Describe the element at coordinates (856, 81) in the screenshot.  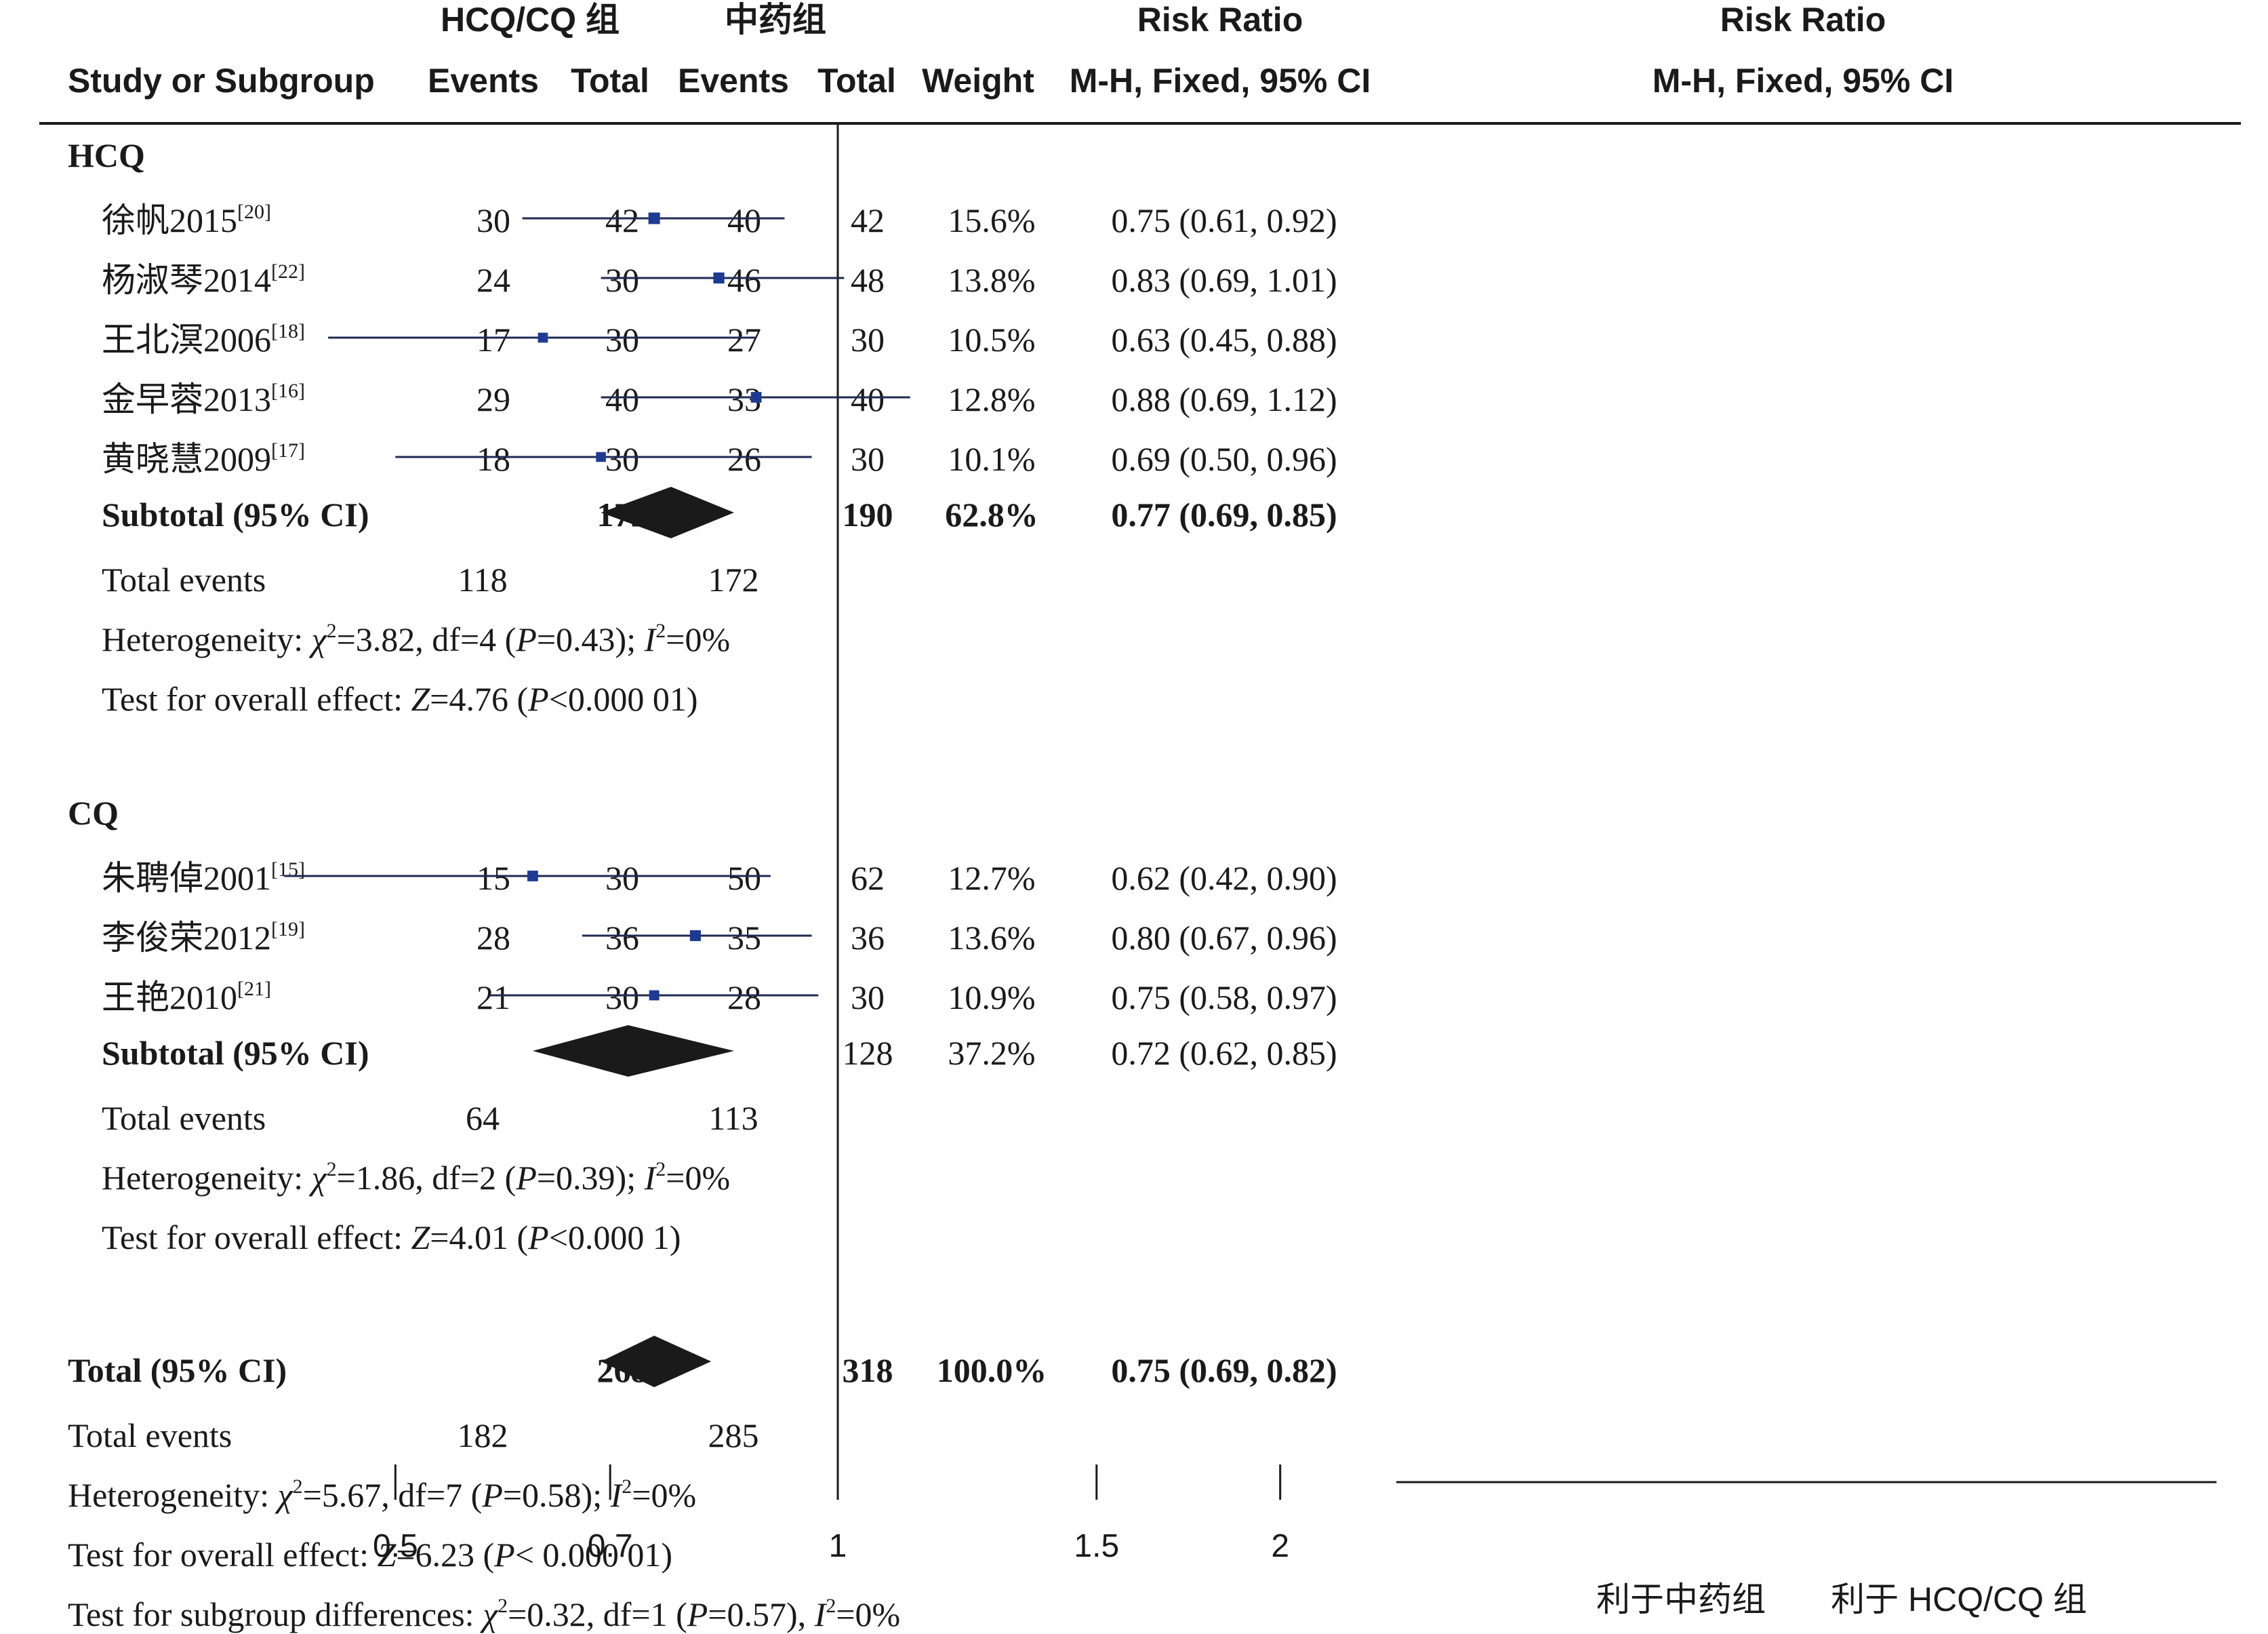
I see `header-total-2: Total` at that location.